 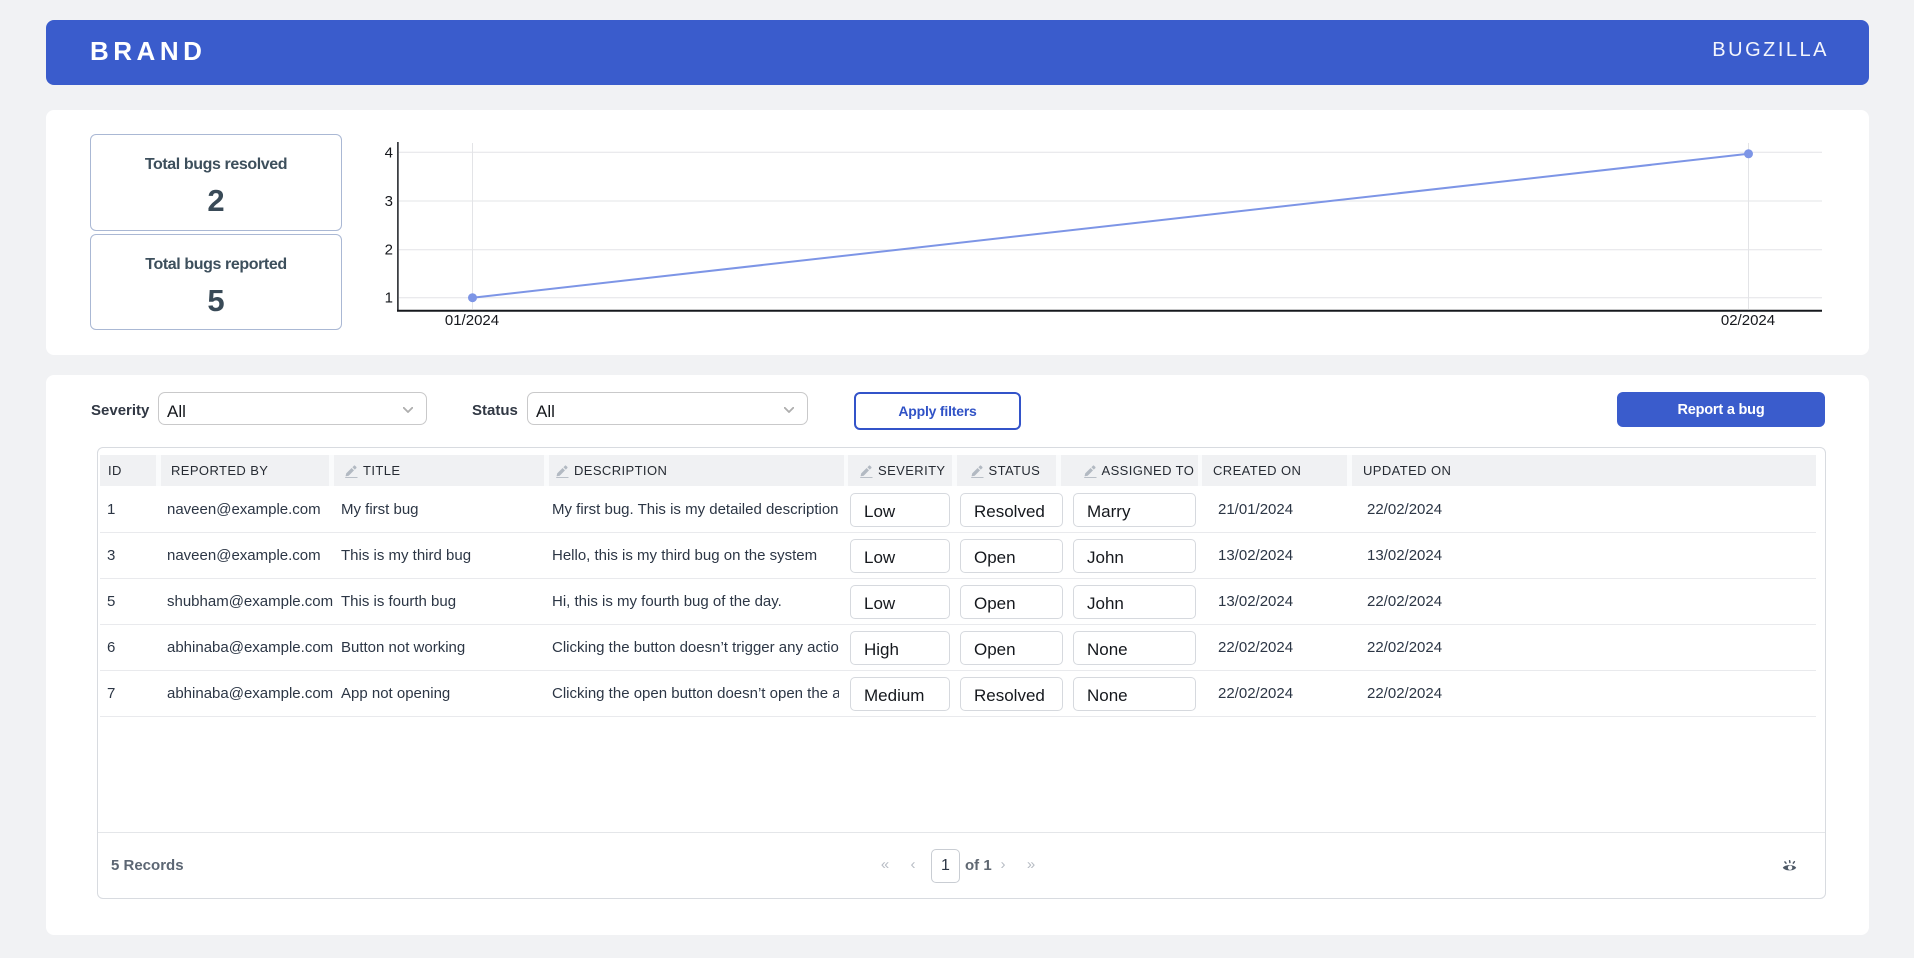 I want to click on svg-text: 1, so click(x=389, y=298).